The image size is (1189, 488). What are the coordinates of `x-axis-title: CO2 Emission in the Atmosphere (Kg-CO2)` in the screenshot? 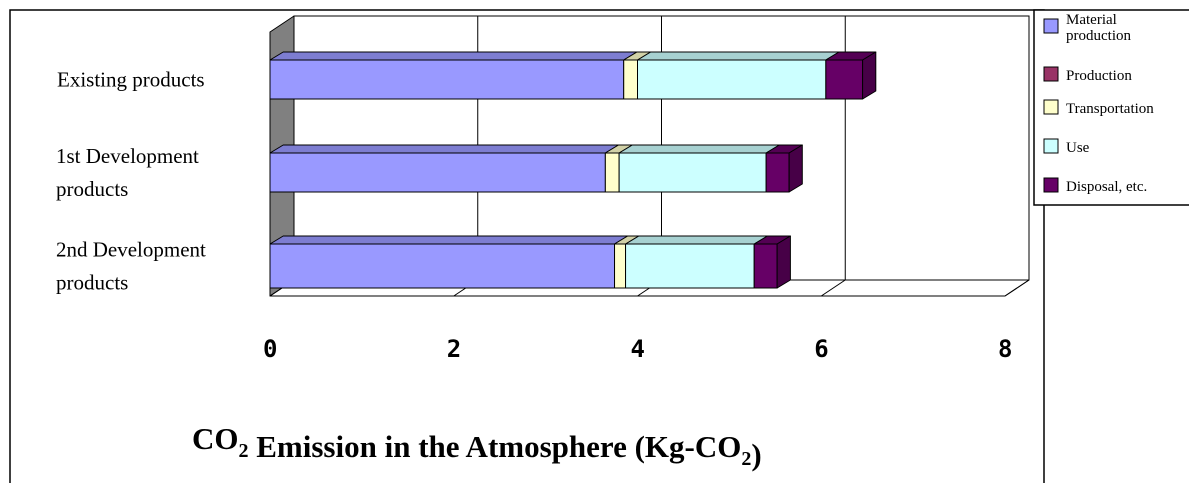 It's located at (477, 446).